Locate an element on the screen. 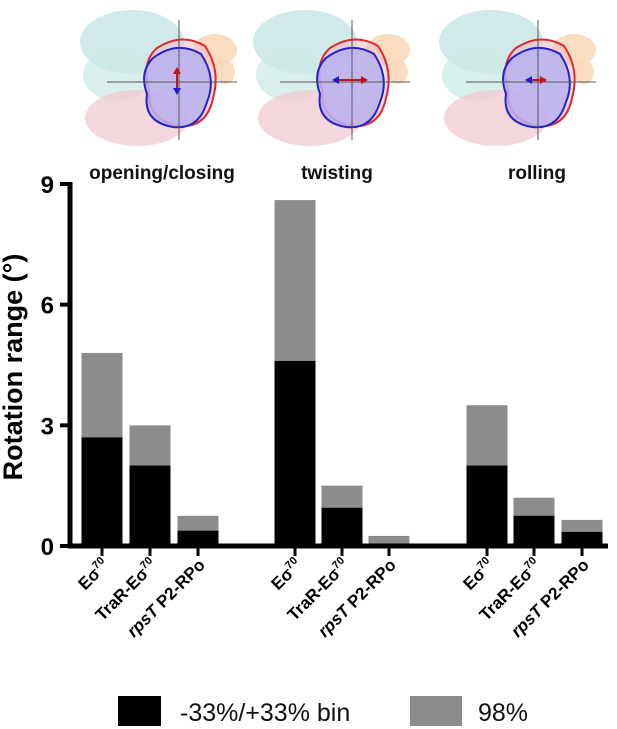  legend-label-bin: -33%/+33% bin is located at coordinates (265, 713).